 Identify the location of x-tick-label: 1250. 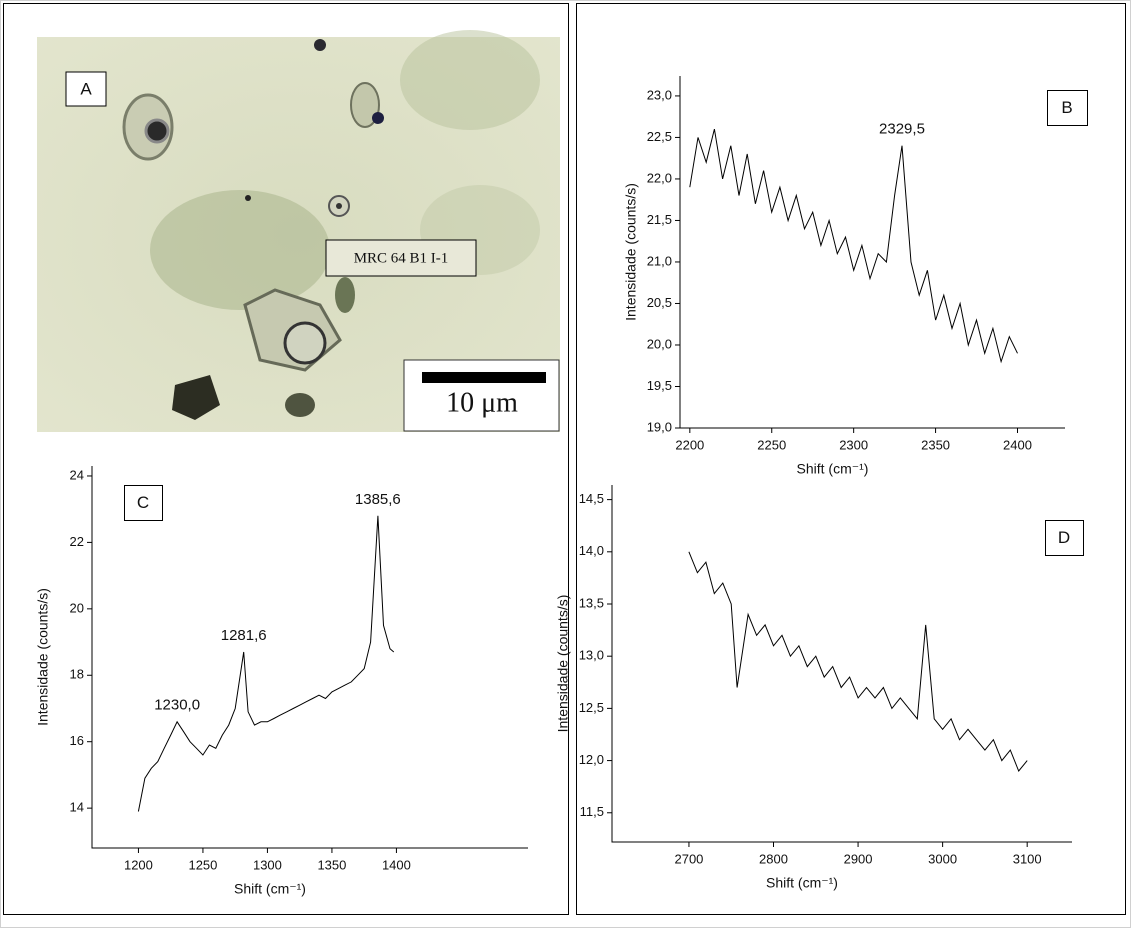
(202, 864).